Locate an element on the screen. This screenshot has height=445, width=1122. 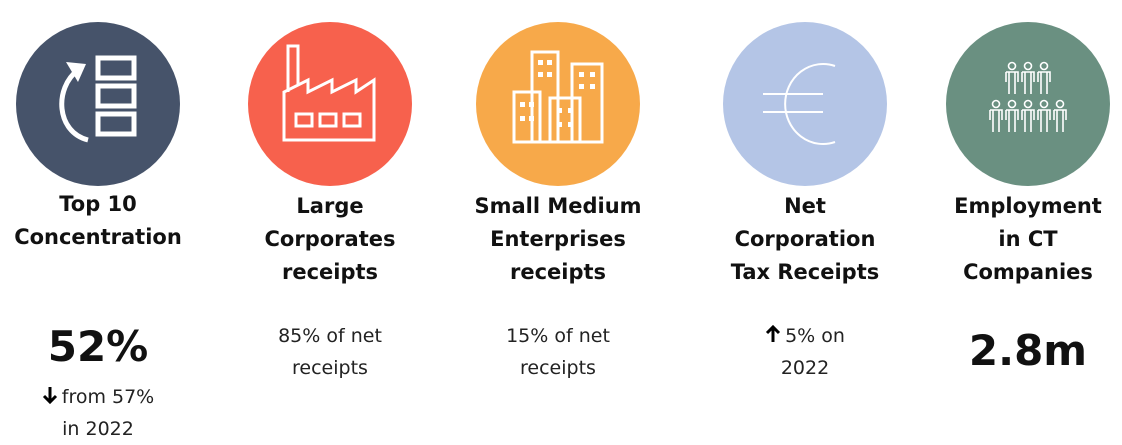
detail: 15% of net receipts is located at coordinates (558, 352).